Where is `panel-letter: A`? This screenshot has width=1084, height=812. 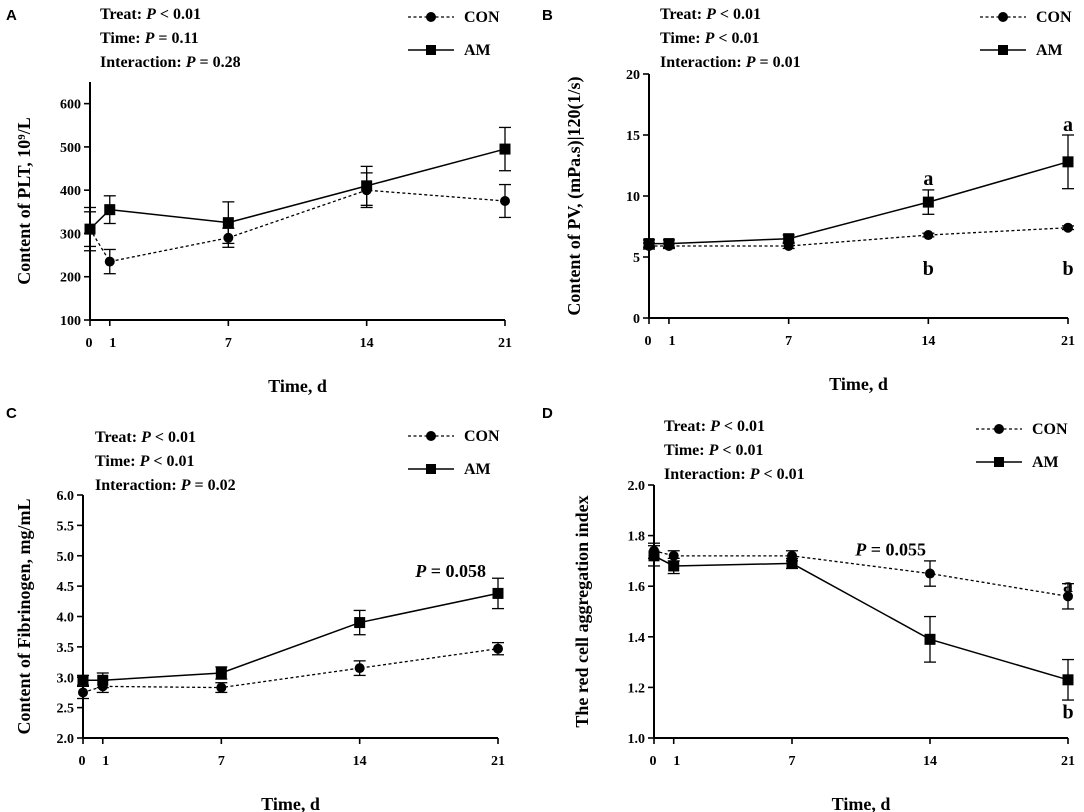 panel-letter: A is located at coordinates (11, 15).